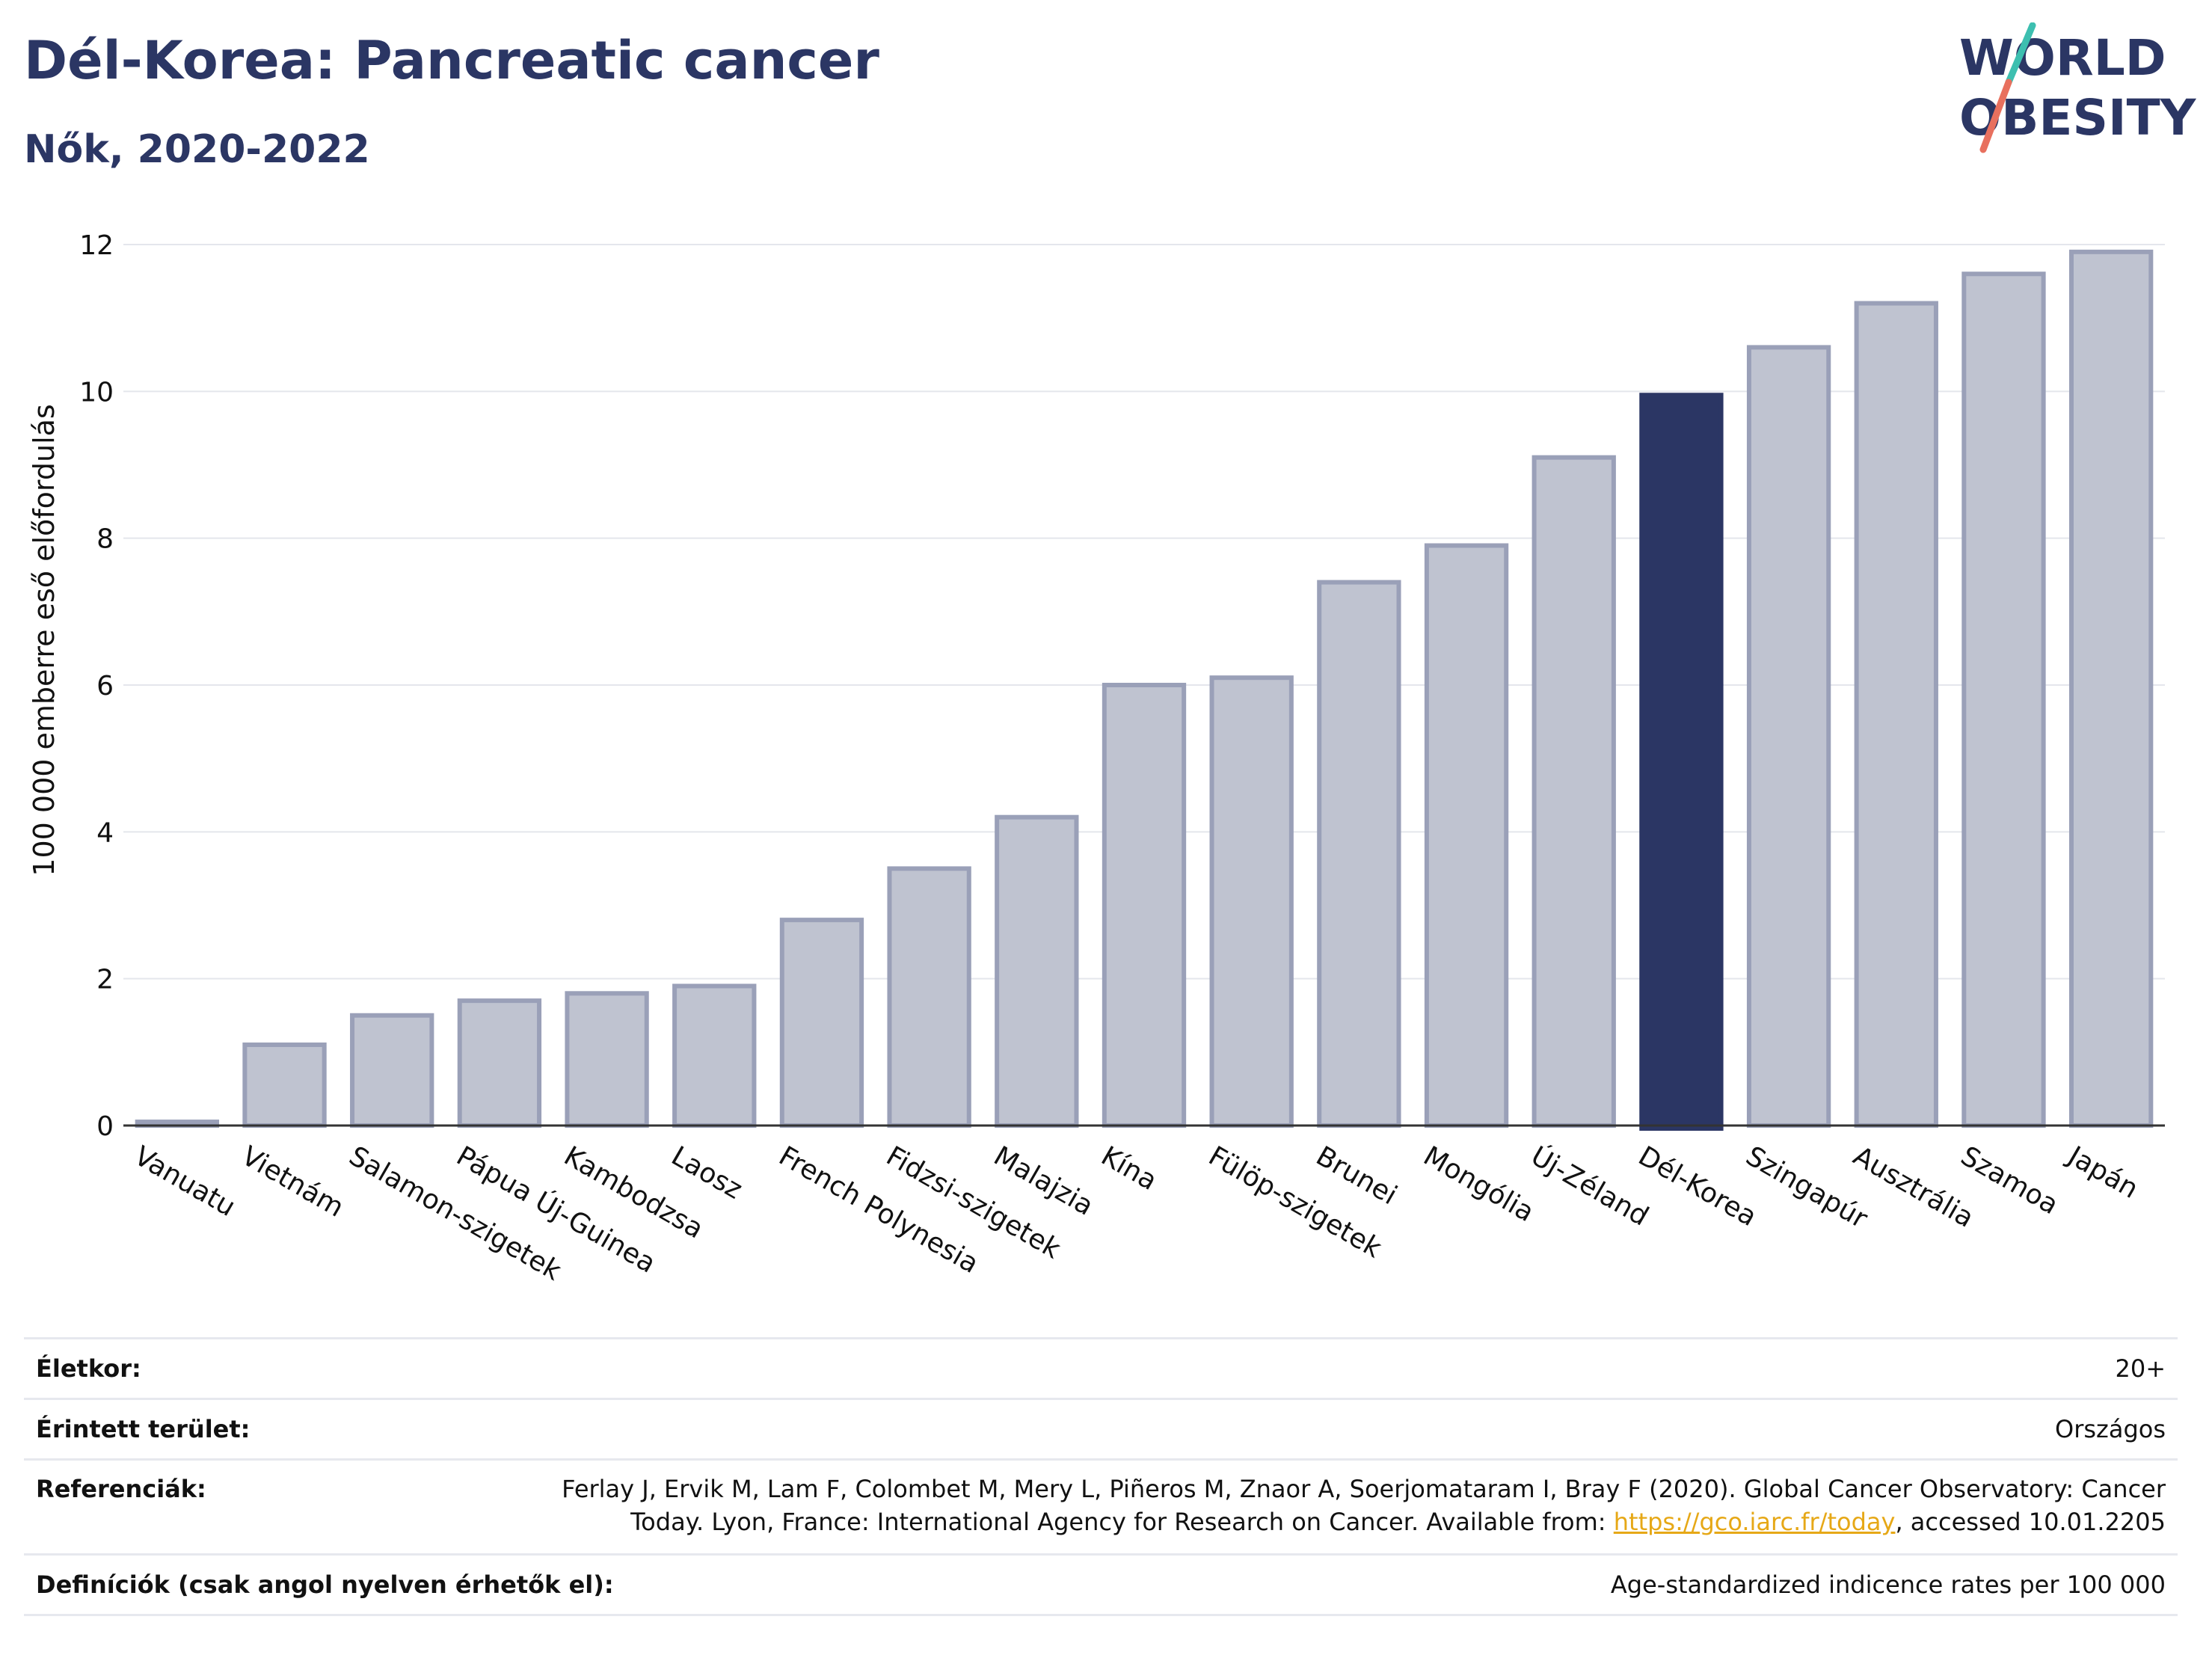 This screenshot has height=1655, width=2212. Describe the element at coordinates (2078, 87) in the screenshot. I see `world-obesity-logo: WORLD OBESITY` at that location.